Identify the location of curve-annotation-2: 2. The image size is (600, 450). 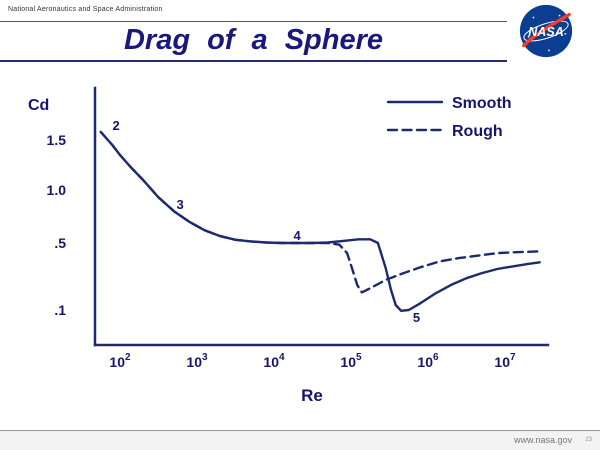
(116, 125).